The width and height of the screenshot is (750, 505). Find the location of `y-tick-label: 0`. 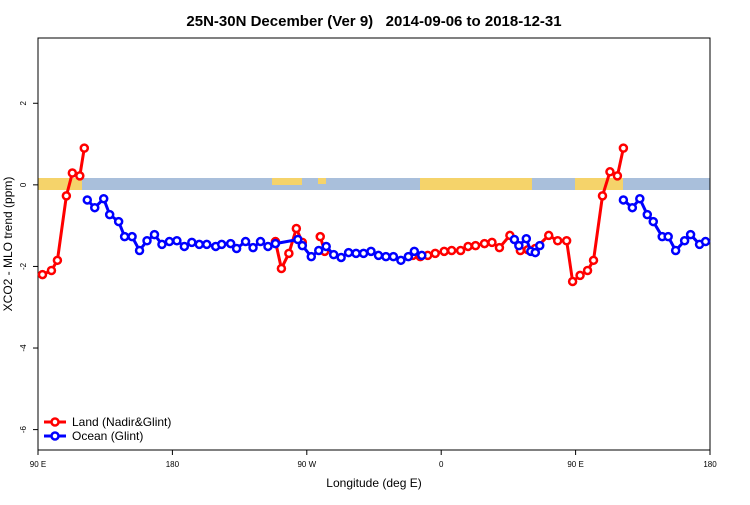

y-tick-label: 0 is located at coordinates (23, 184).